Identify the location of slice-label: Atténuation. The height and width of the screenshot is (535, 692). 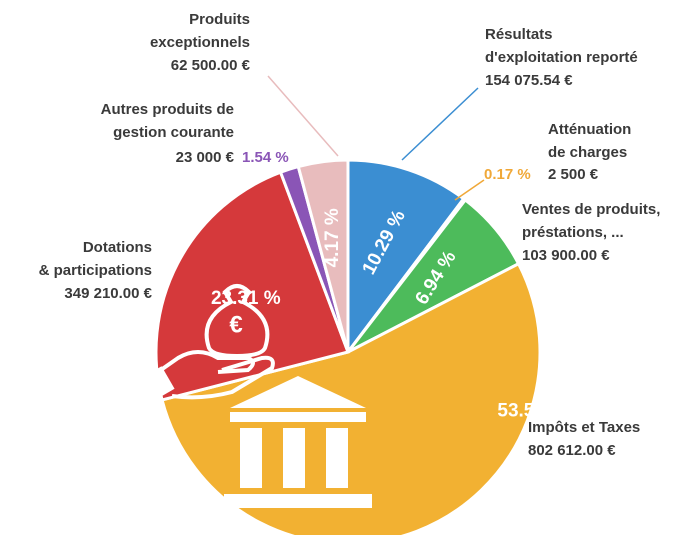
(589, 129).